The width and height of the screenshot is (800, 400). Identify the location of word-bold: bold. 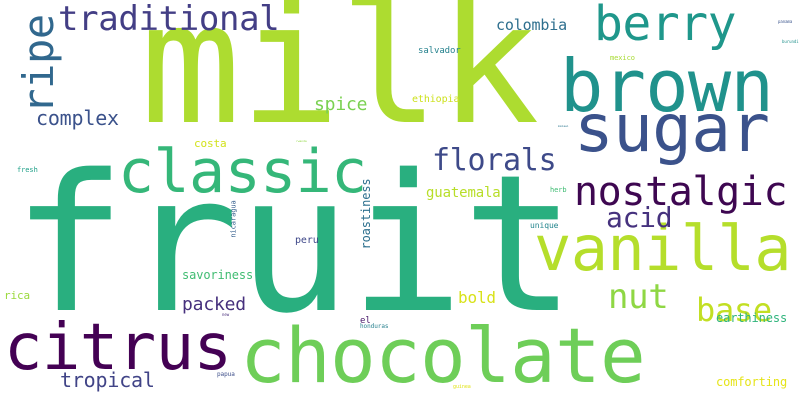
(477, 297).